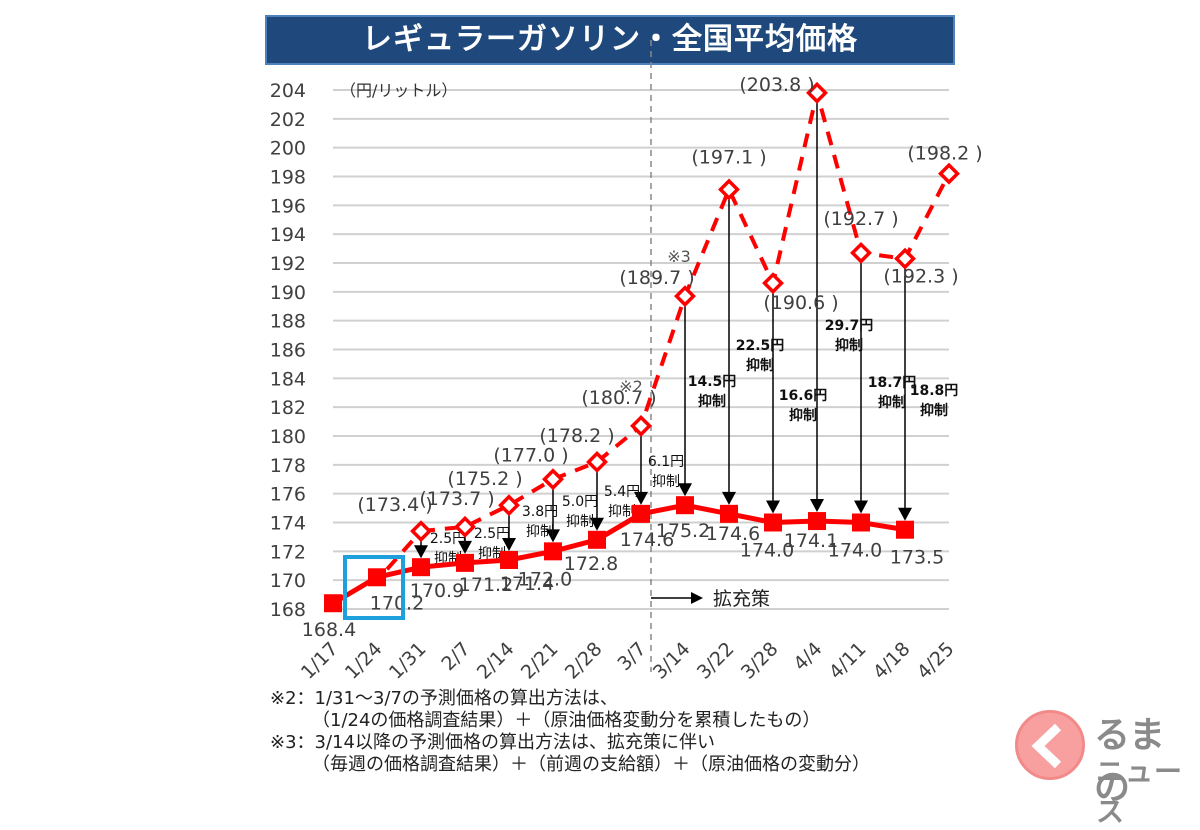 The width and height of the screenshot is (1200, 830). What do you see at coordinates (517, 433) in the screenshot?
I see `annotations: ※2 ※3` at bounding box center [517, 433].